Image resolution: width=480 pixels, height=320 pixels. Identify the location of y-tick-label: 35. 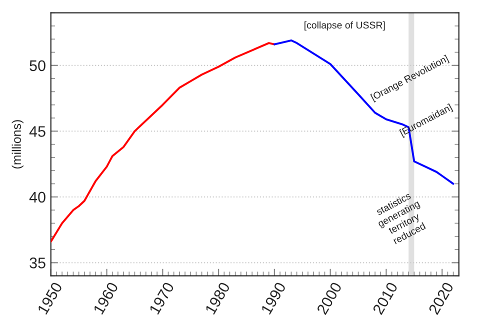
(38, 263).